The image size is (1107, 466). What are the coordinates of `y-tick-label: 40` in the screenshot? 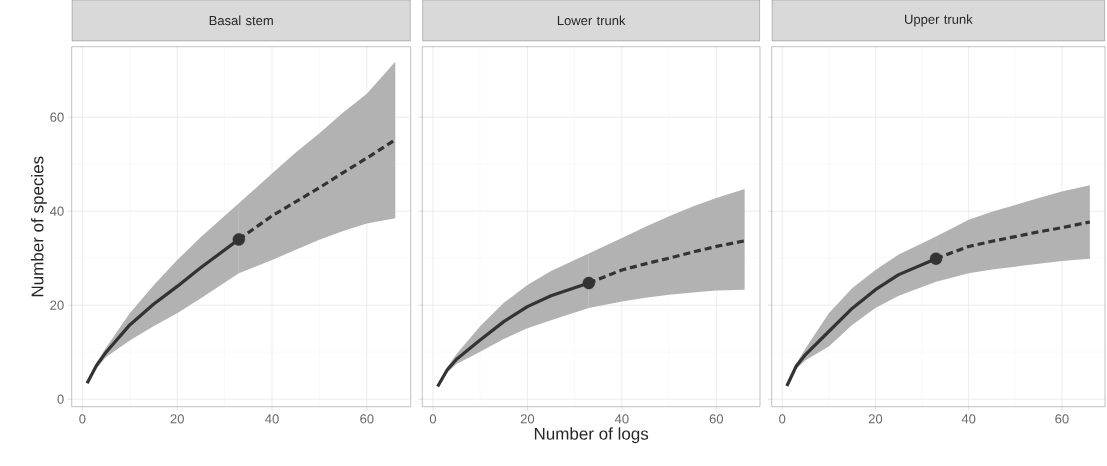 It's located at (57, 211).